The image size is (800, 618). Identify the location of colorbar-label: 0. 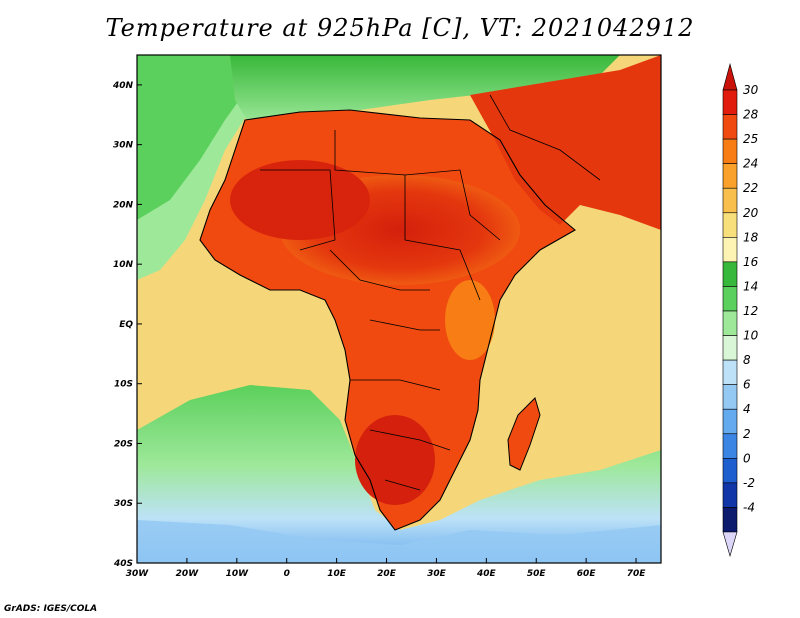
(747, 458).